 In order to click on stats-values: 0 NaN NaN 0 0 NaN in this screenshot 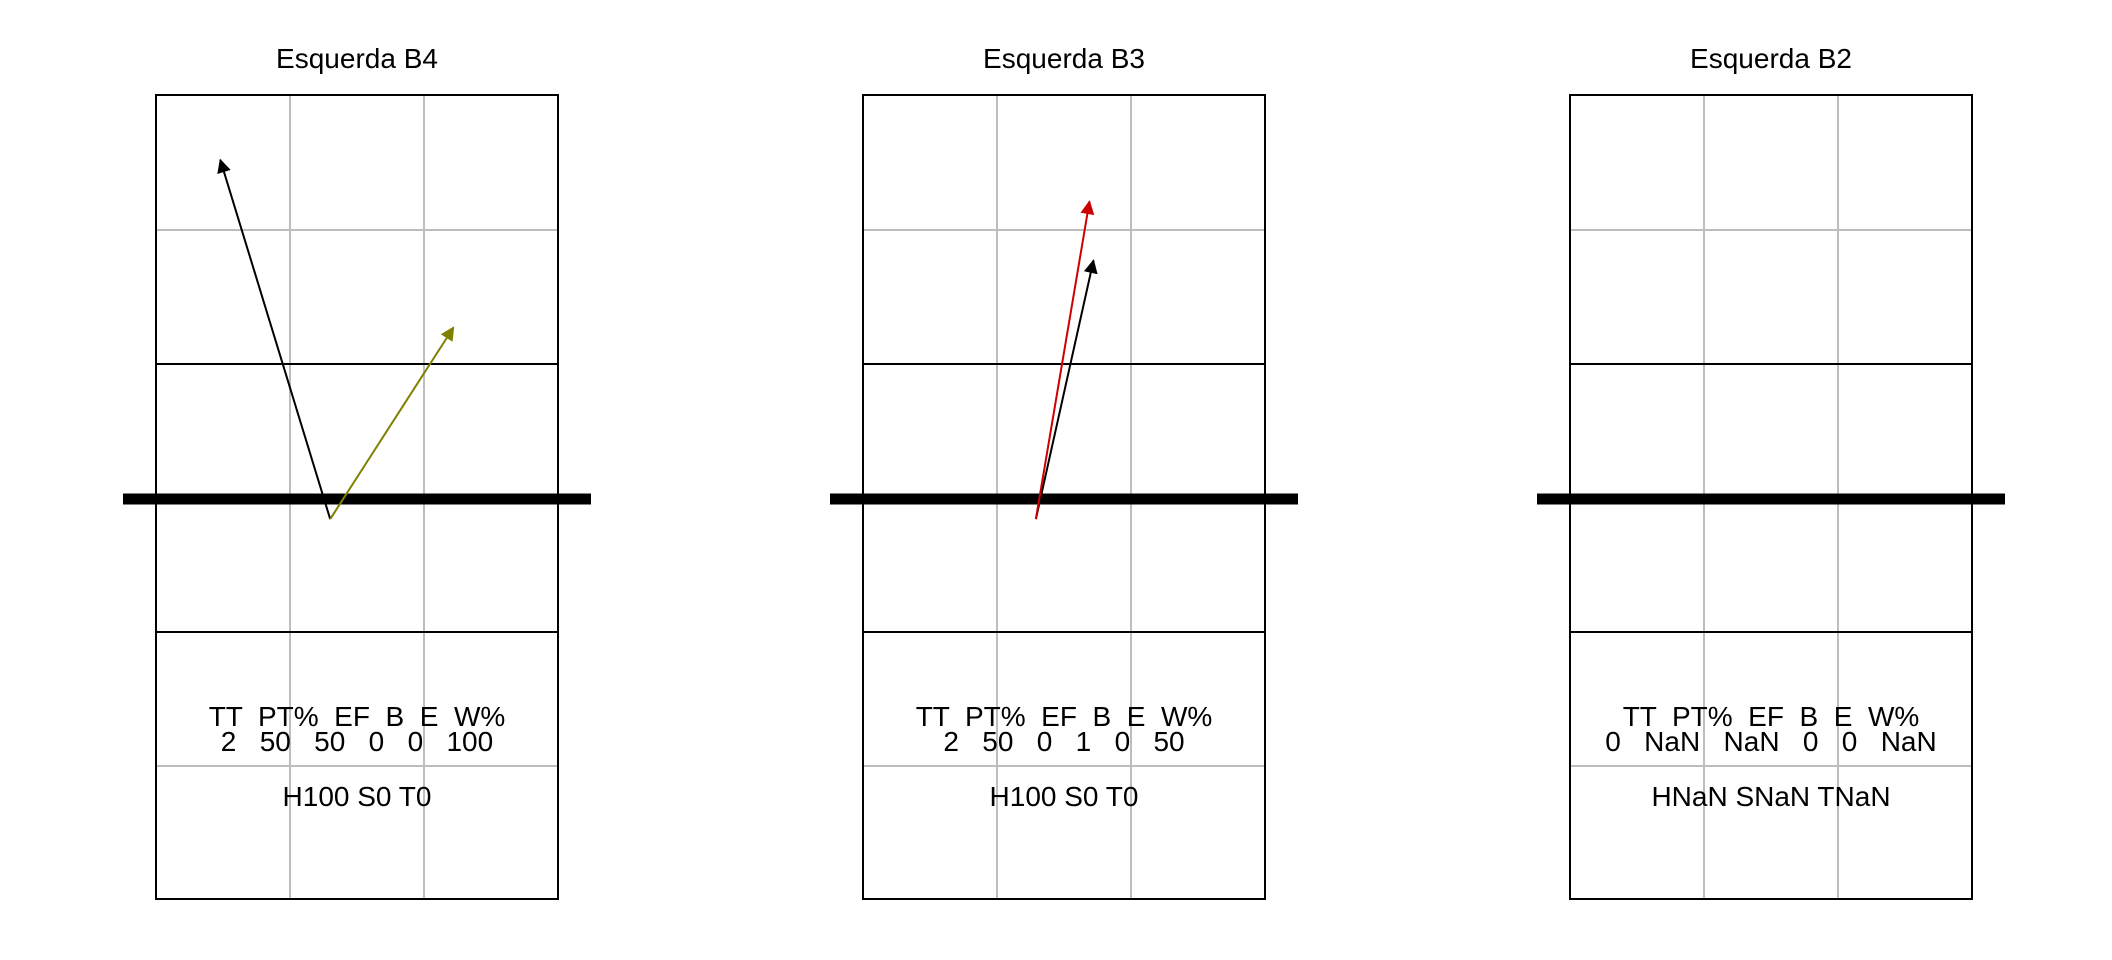, I will do `click(1770, 741)`.